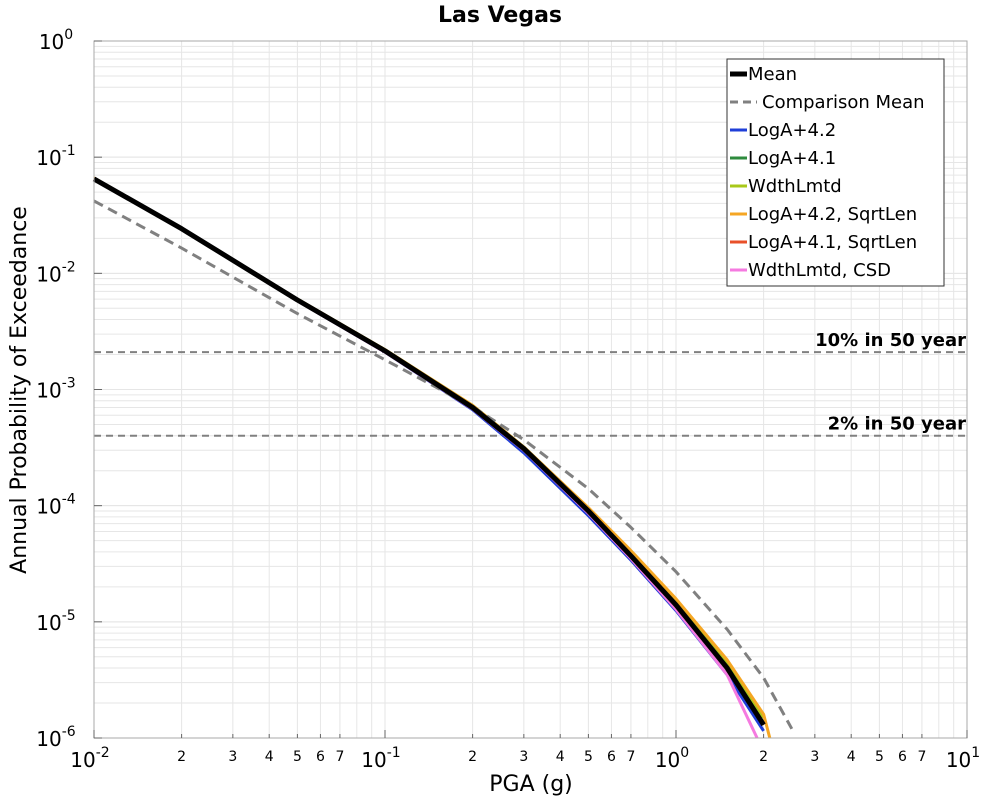  What do you see at coordinates (530, 383) in the screenshot?
I see `reference-lines: 10% in 50 year 2% in 50 year` at bounding box center [530, 383].